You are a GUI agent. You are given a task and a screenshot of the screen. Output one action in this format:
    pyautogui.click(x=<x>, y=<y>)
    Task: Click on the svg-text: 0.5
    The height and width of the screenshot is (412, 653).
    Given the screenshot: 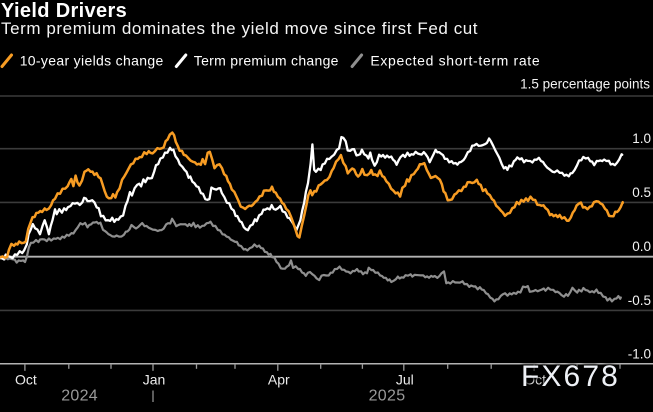 What is the action you would take?
    pyautogui.click(x=641, y=192)
    